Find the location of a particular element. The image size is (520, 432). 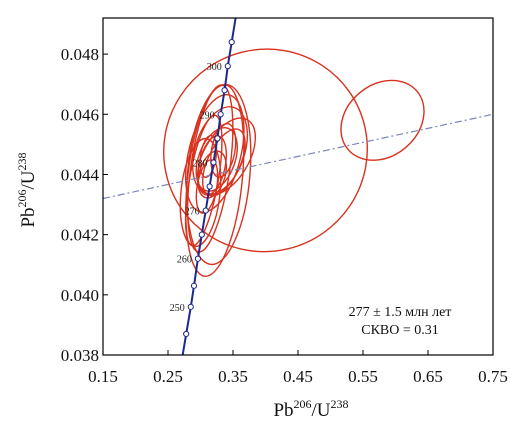

y-axis-title: Pb206/U238 is located at coordinates (27, 189).